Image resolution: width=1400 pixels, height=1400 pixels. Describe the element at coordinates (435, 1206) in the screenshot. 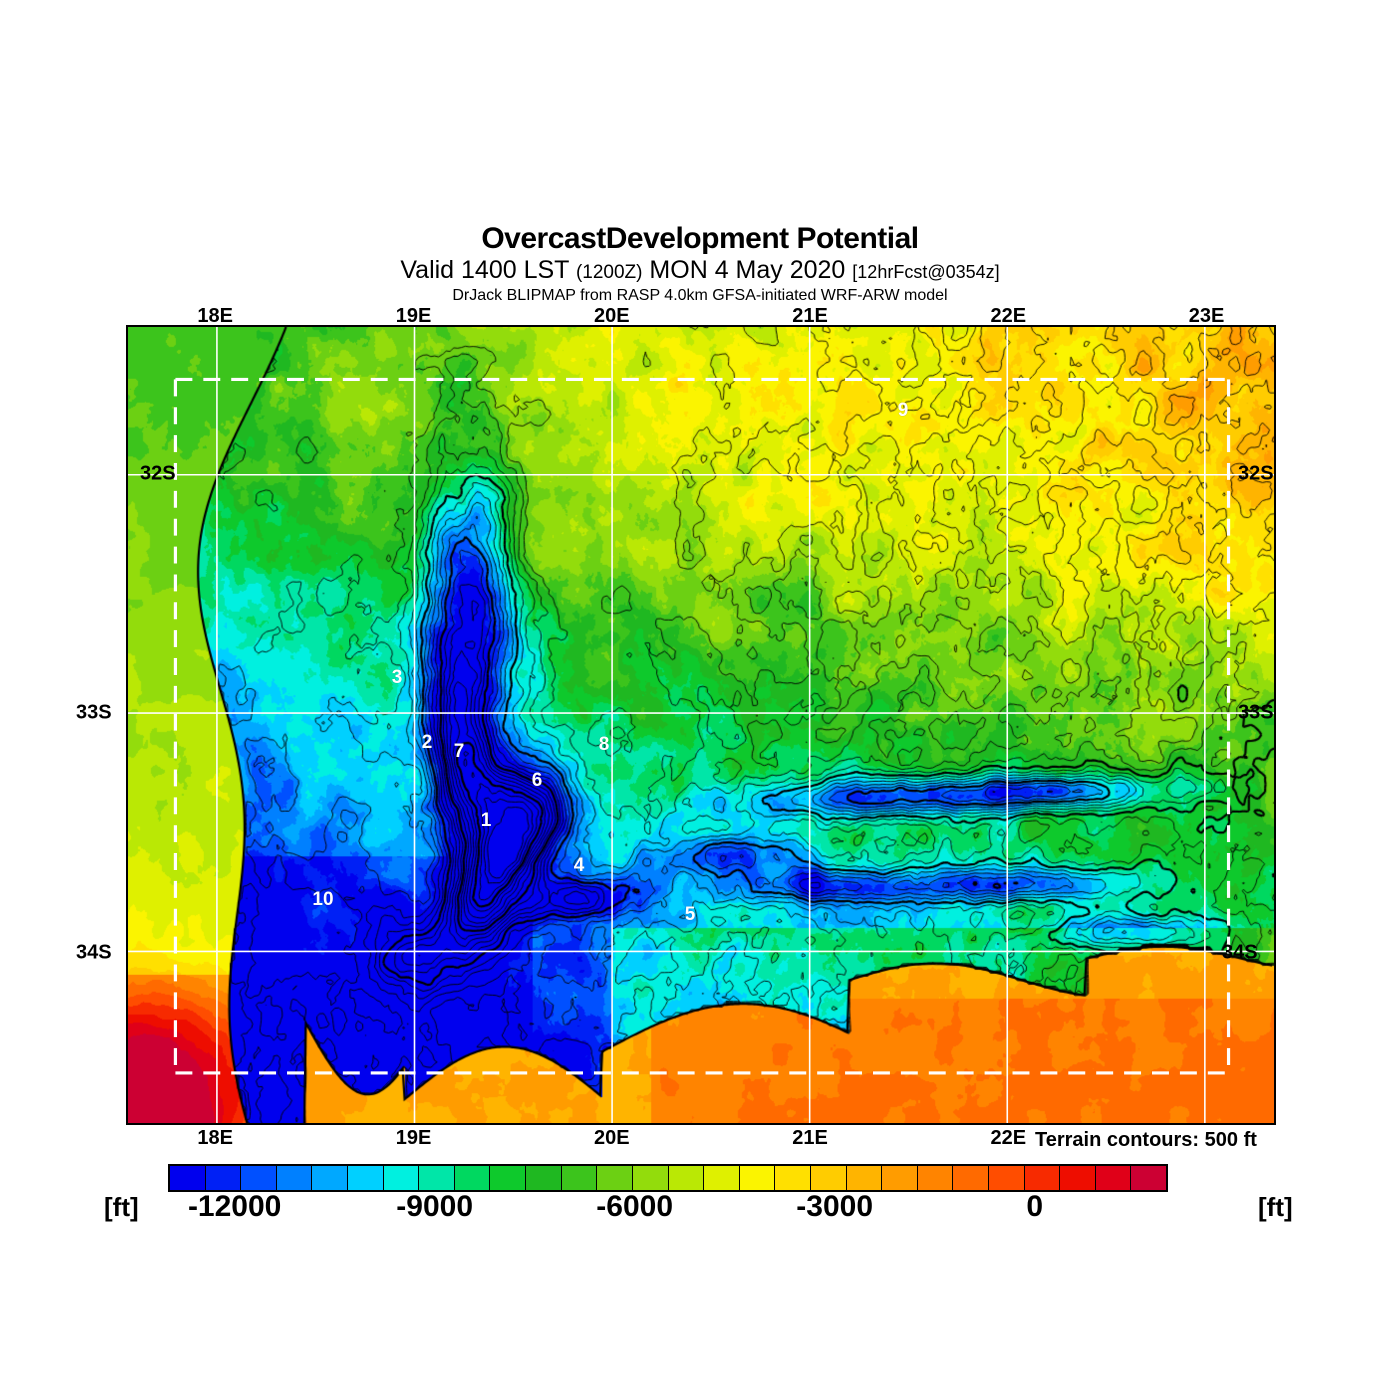

I see `colorbar-tick: -9000` at that location.